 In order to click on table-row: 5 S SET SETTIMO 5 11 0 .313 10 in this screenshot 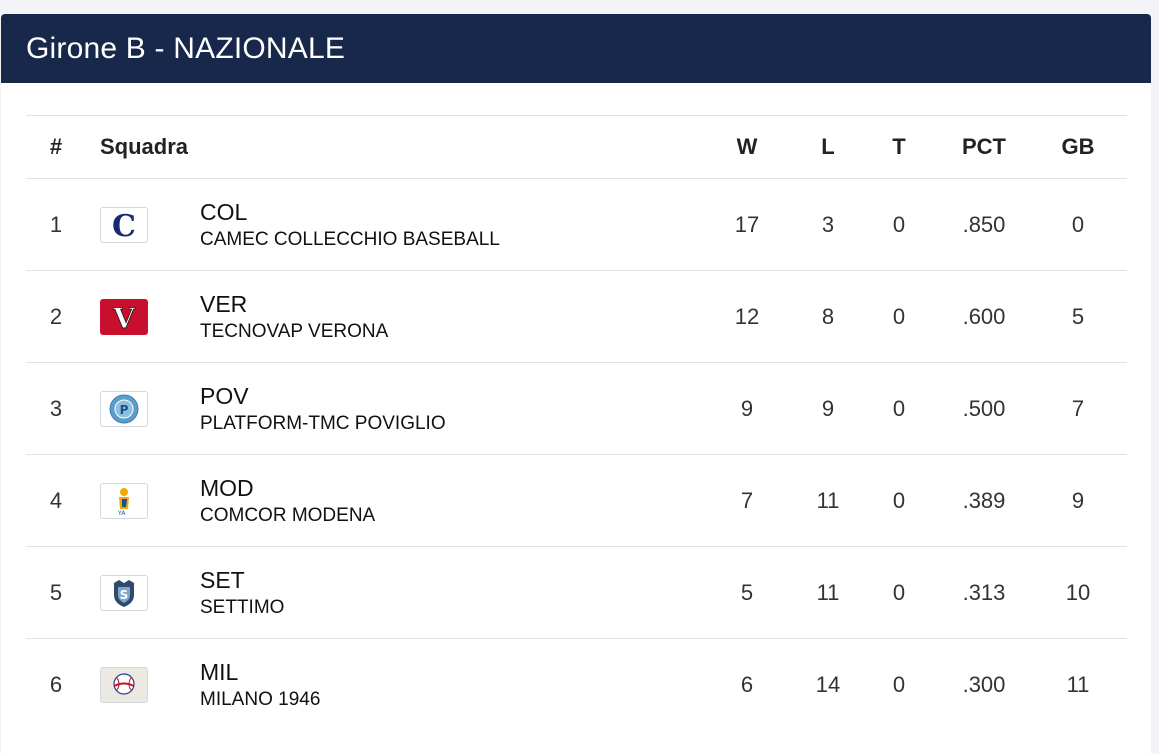, I will do `click(576, 592)`.